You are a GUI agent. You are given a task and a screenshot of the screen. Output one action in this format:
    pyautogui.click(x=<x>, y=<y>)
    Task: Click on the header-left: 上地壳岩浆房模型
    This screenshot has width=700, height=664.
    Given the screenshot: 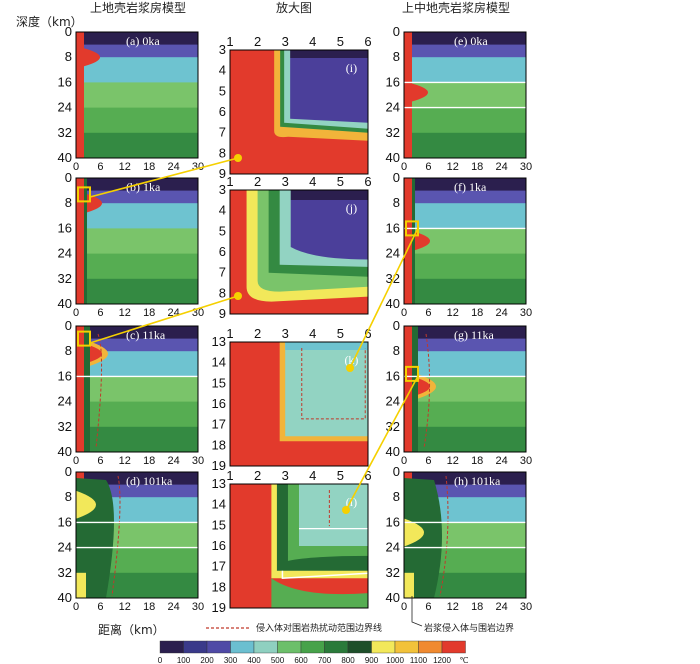 What is the action you would take?
    pyautogui.click(x=138, y=7)
    